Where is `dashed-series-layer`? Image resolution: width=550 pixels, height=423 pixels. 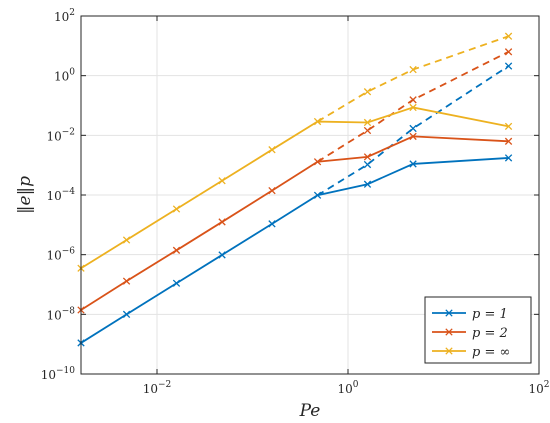
dashed-series-layer is located at coordinates (415, 114).